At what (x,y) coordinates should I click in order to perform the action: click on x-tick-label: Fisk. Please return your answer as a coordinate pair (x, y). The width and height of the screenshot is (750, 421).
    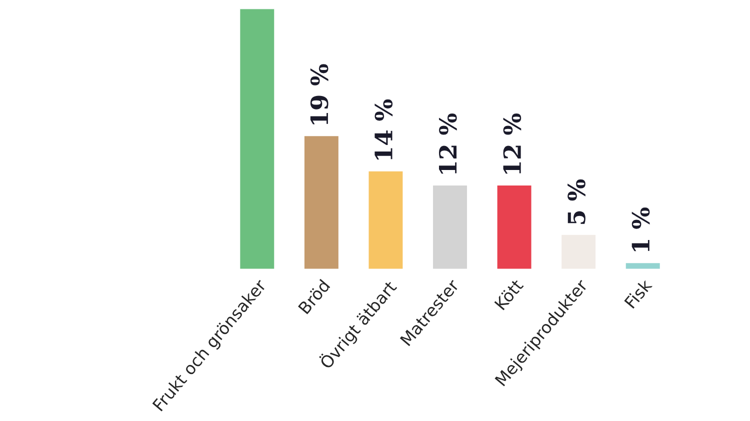
    Looking at the image, I should click on (638, 293).